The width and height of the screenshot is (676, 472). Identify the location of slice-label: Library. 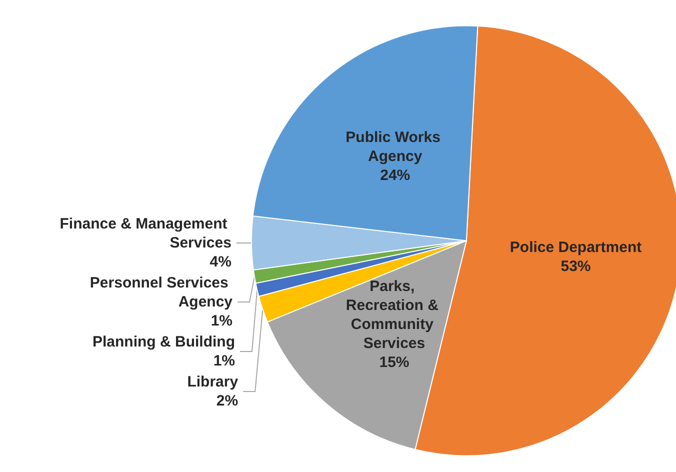
(213, 382).